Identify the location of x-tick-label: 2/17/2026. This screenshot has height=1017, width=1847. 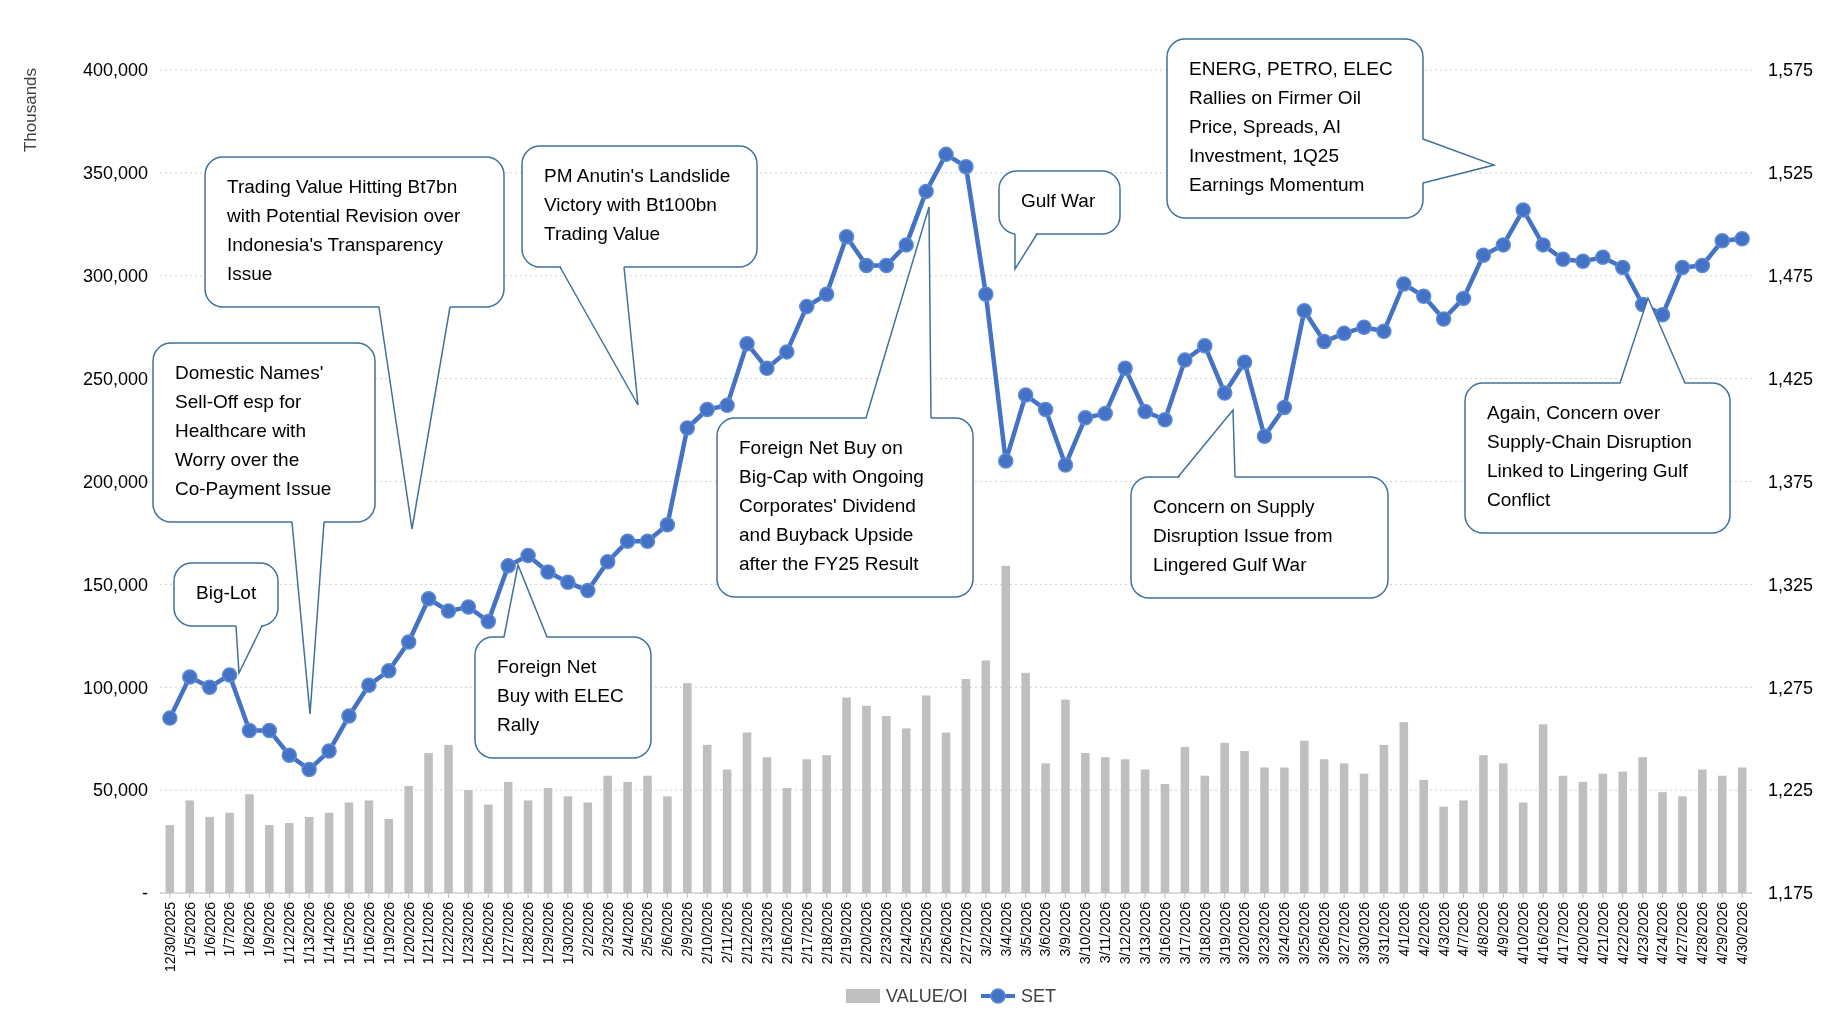
(806, 933).